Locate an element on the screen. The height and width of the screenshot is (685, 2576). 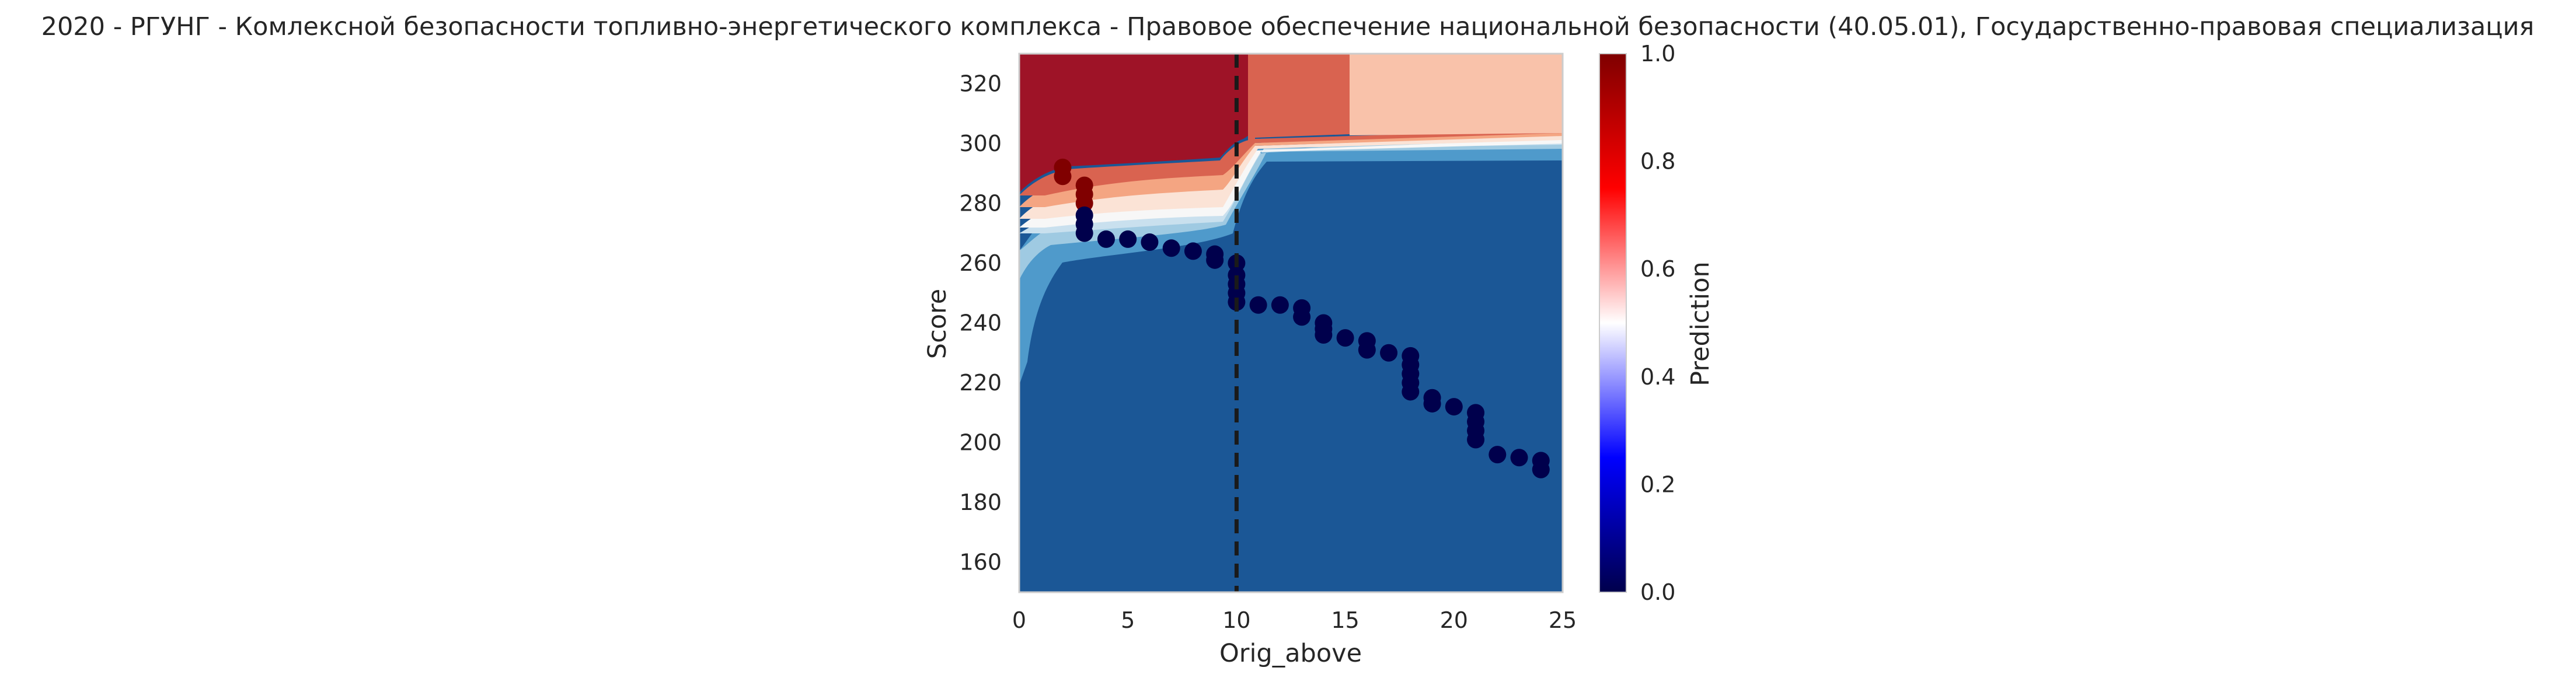
colorbar-tick-label: 0.2 is located at coordinates (1658, 484).